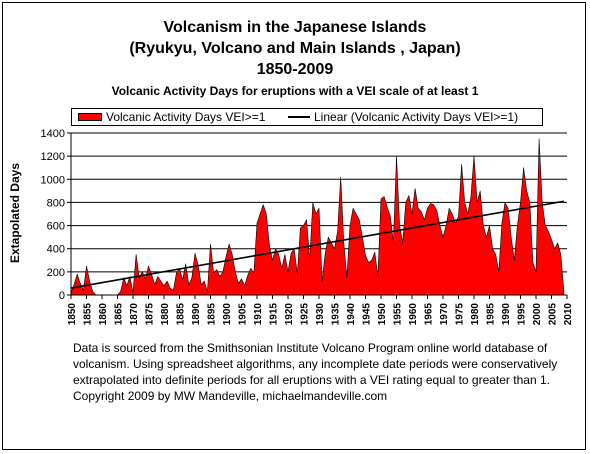  Describe the element at coordinates (186, 117) in the screenshot. I see `legend-label-activity: Volcanic Activity Days VEI>=1` at that location.